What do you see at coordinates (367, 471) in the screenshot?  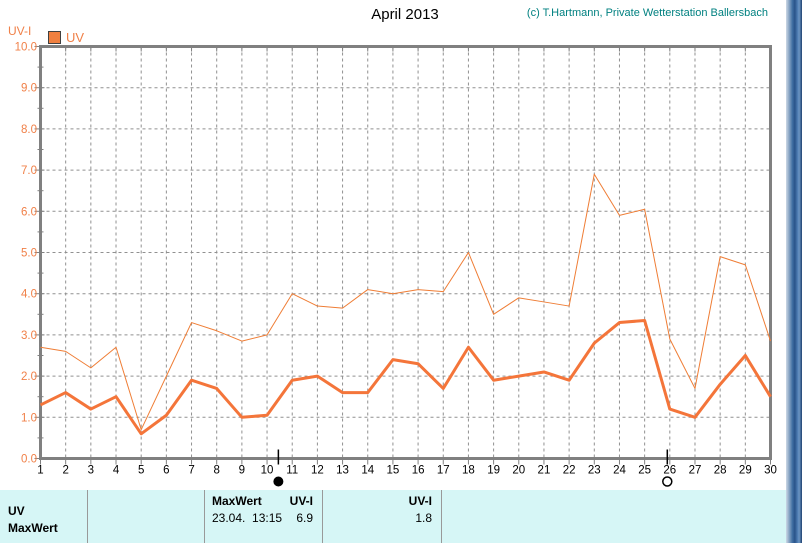 I see `x-tick-label: 14` at bounding box center [367, 471].